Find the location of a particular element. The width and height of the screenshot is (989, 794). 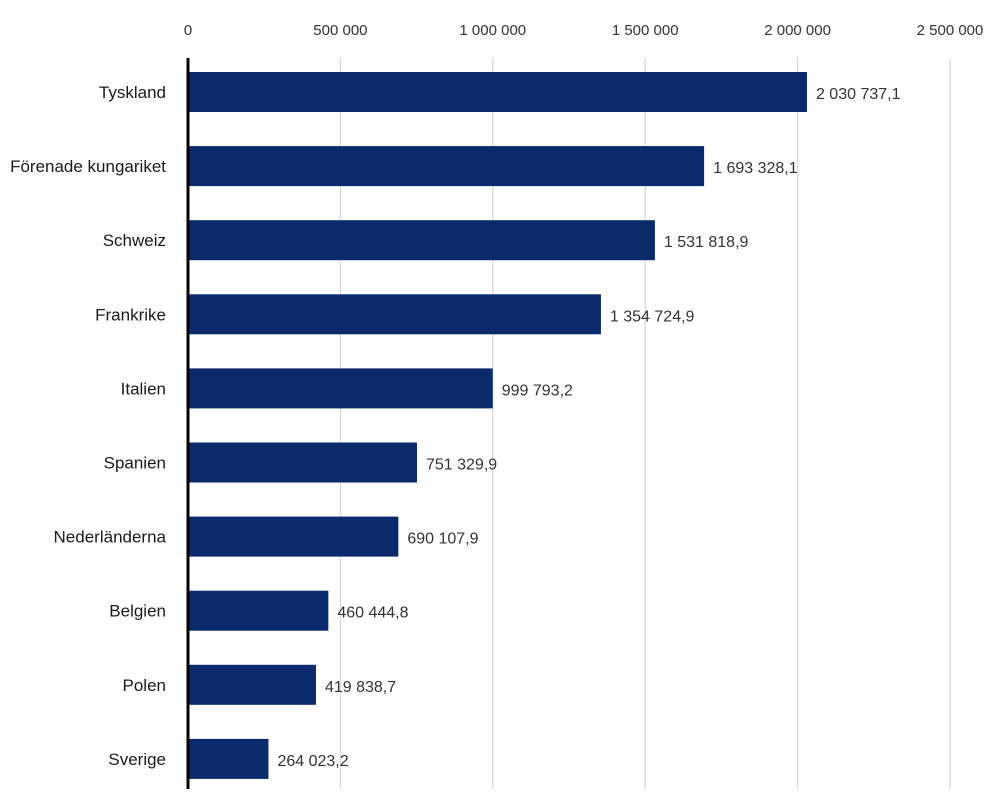

data-label: 264 023,2 is located at coordinates (312, 761).